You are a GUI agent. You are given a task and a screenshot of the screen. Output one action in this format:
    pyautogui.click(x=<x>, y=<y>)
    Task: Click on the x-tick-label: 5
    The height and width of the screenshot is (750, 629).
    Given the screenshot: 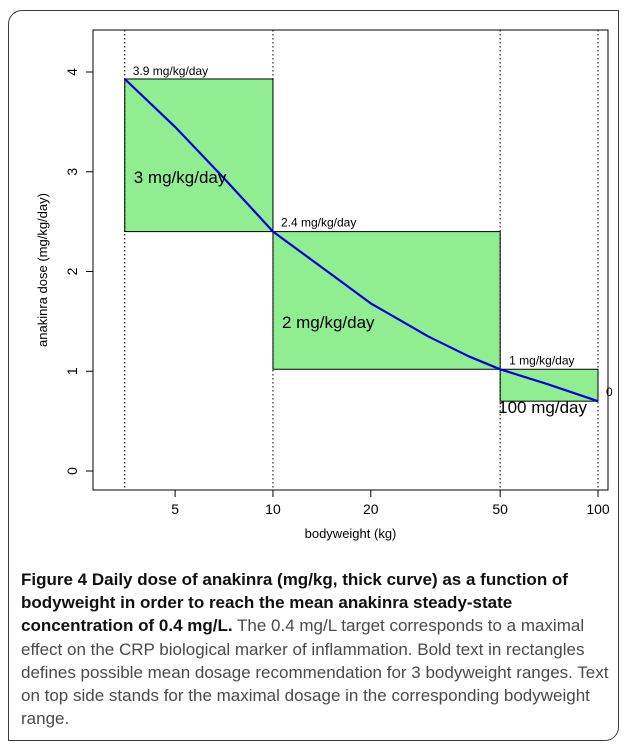 What is the action you would take?
    pyautogui.click(x=175, y=509)
    